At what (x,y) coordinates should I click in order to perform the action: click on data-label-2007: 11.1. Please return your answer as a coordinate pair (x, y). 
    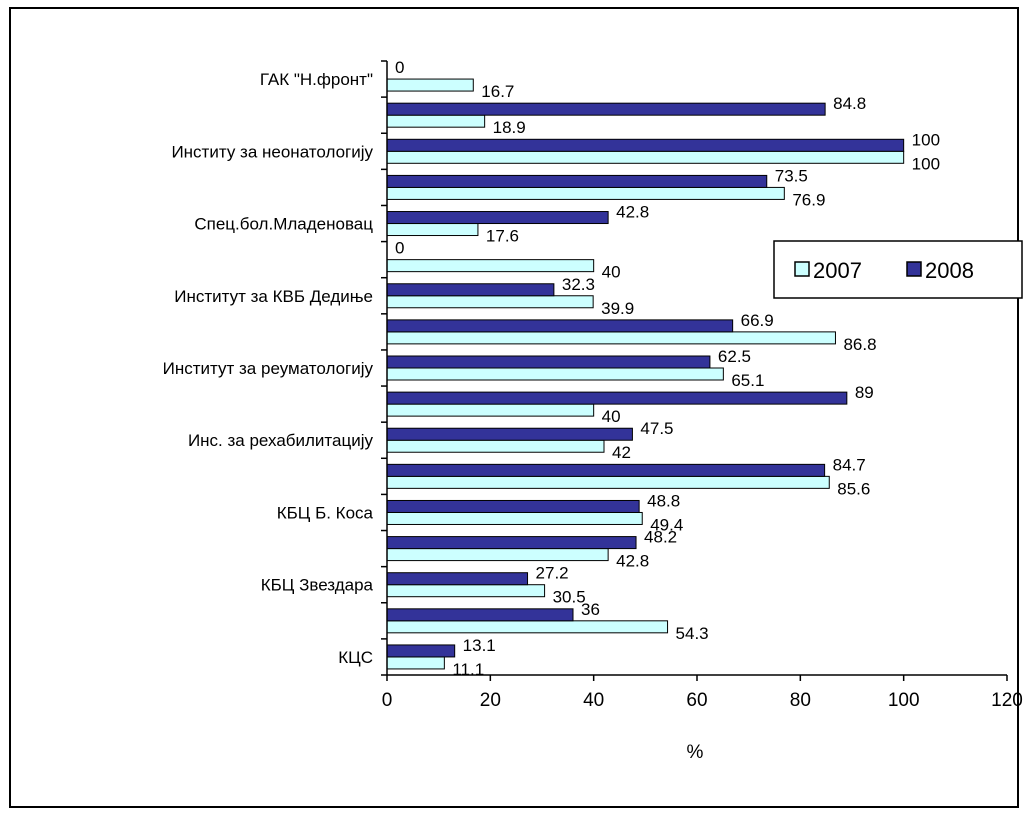
    Looking at the image, I should click on (468, 669).